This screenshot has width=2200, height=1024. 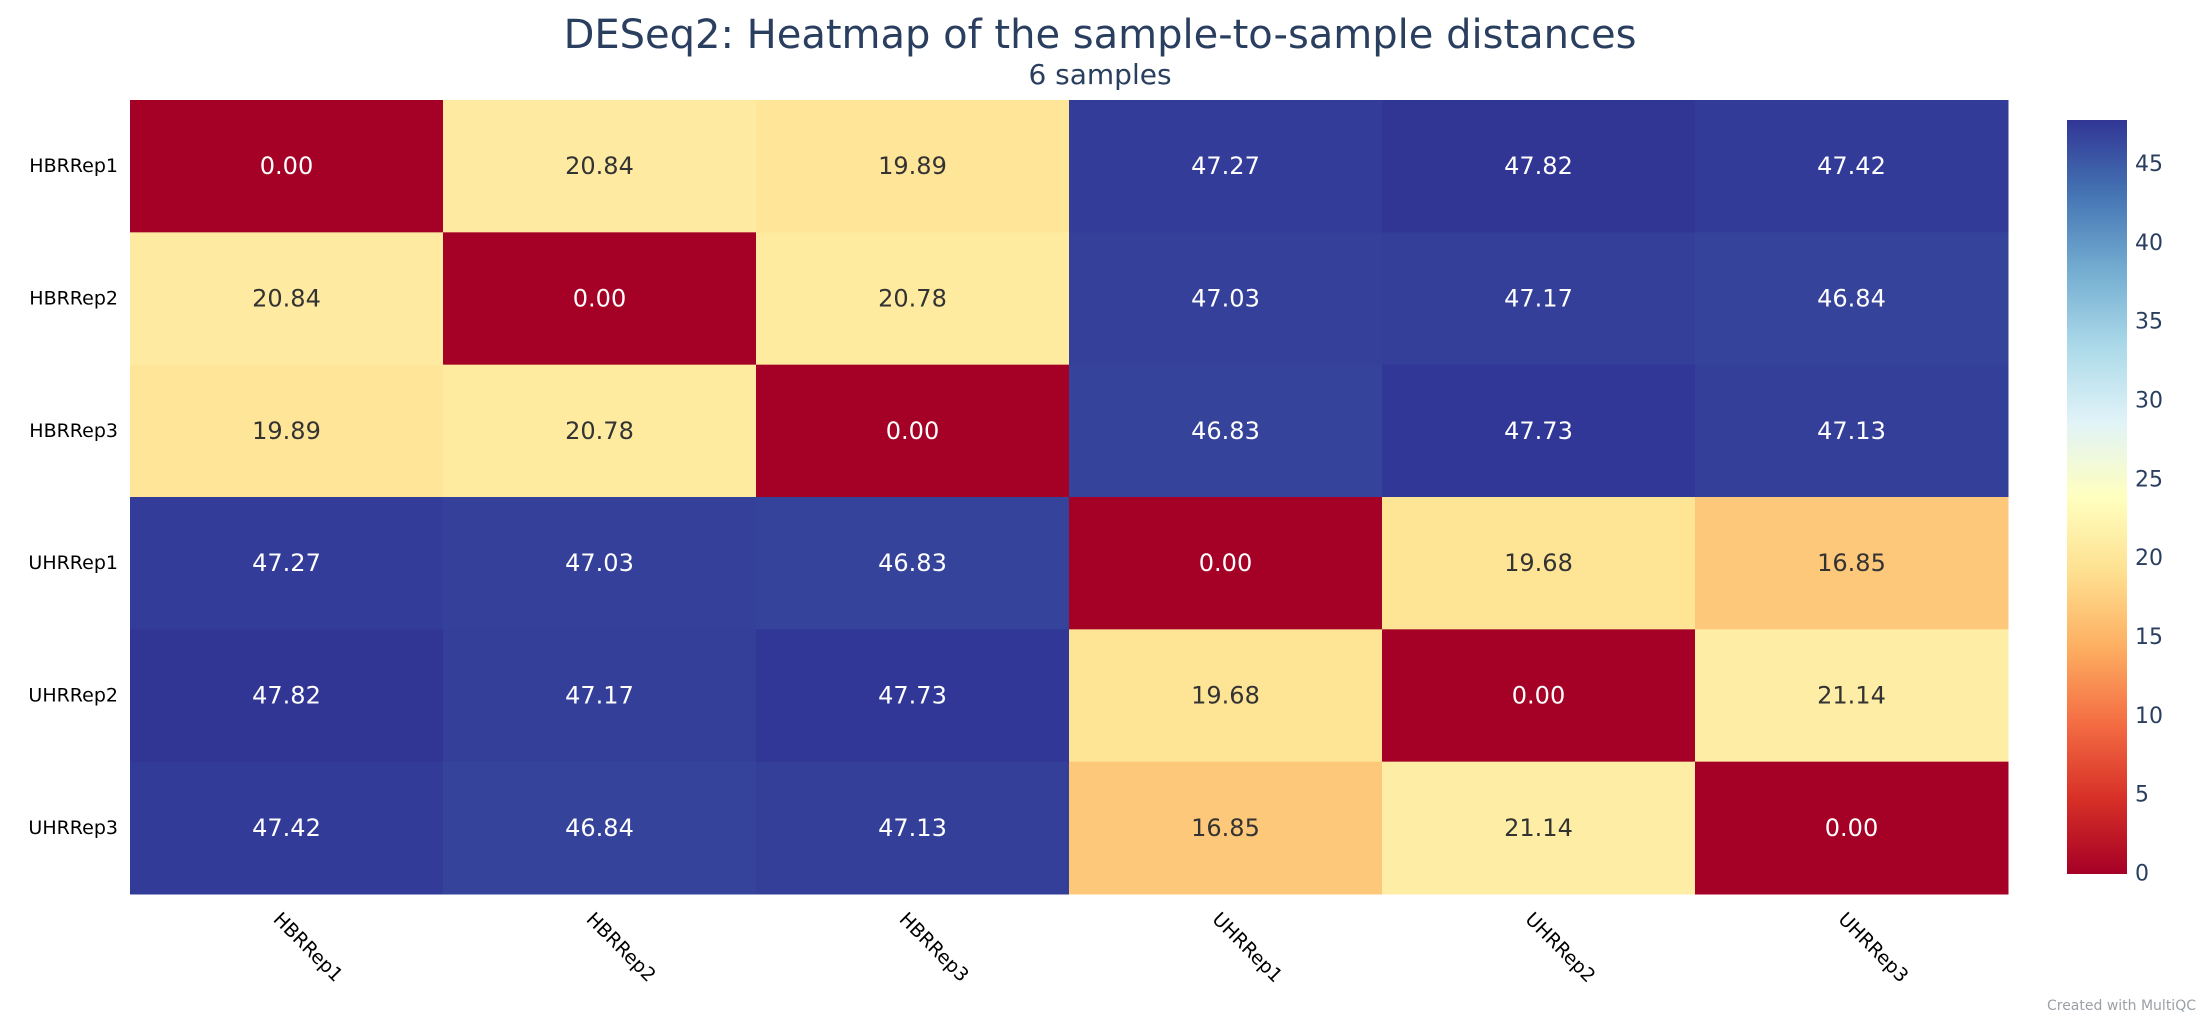 What do you see at coordinates (2097, 497) in the screenshot?
I see `colorbar-gradient` at bounding box center [2097, 497].